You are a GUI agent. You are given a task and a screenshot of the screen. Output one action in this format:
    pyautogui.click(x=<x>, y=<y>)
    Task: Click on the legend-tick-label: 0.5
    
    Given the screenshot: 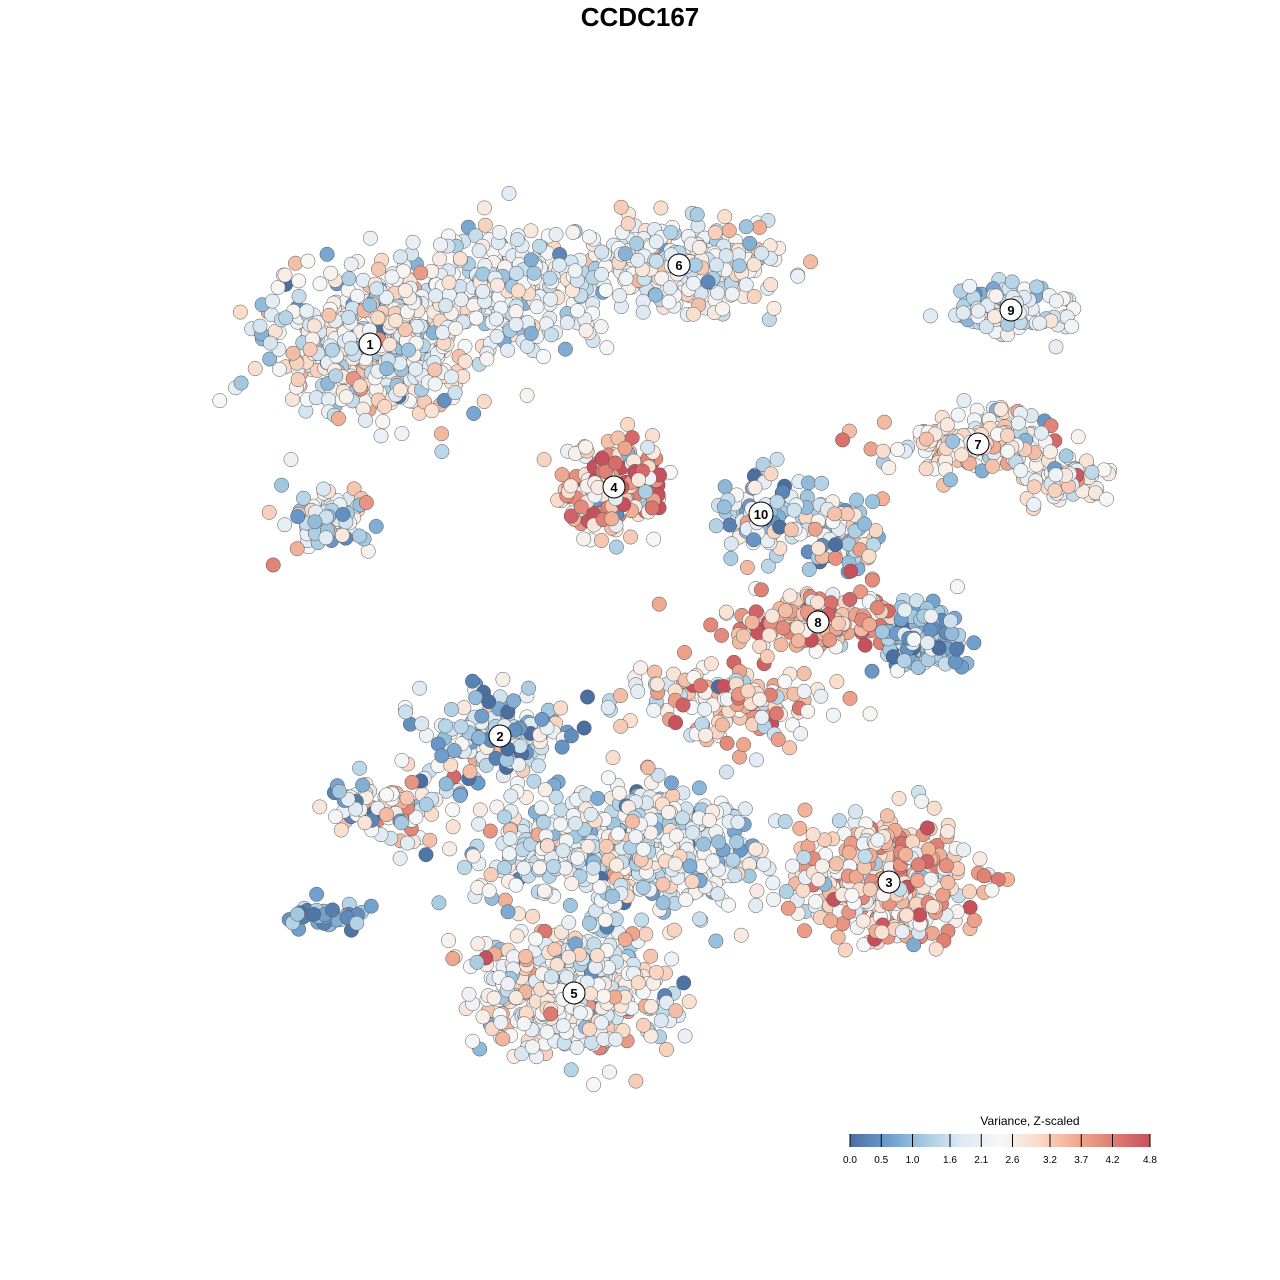 What is the action you would take?
    pyautogui.click(x=881, y=1160)
    